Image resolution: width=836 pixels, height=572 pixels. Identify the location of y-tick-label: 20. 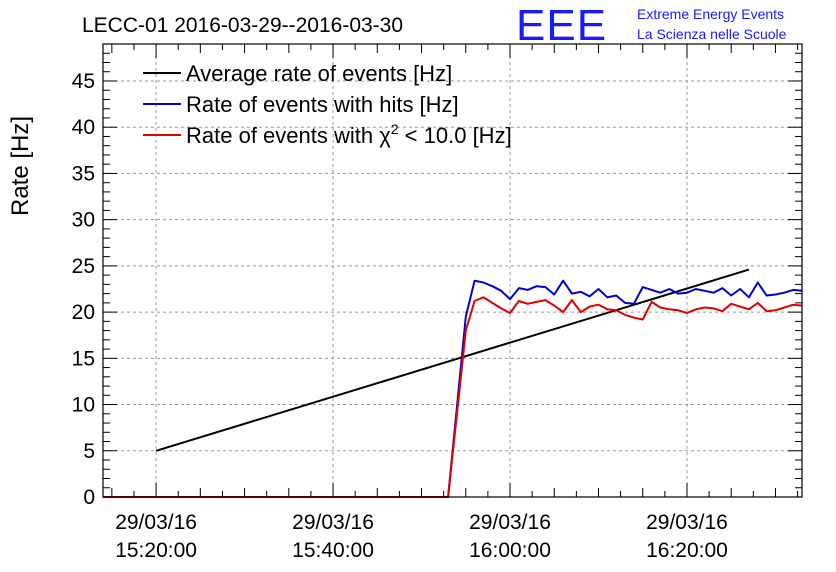
(83, 312).